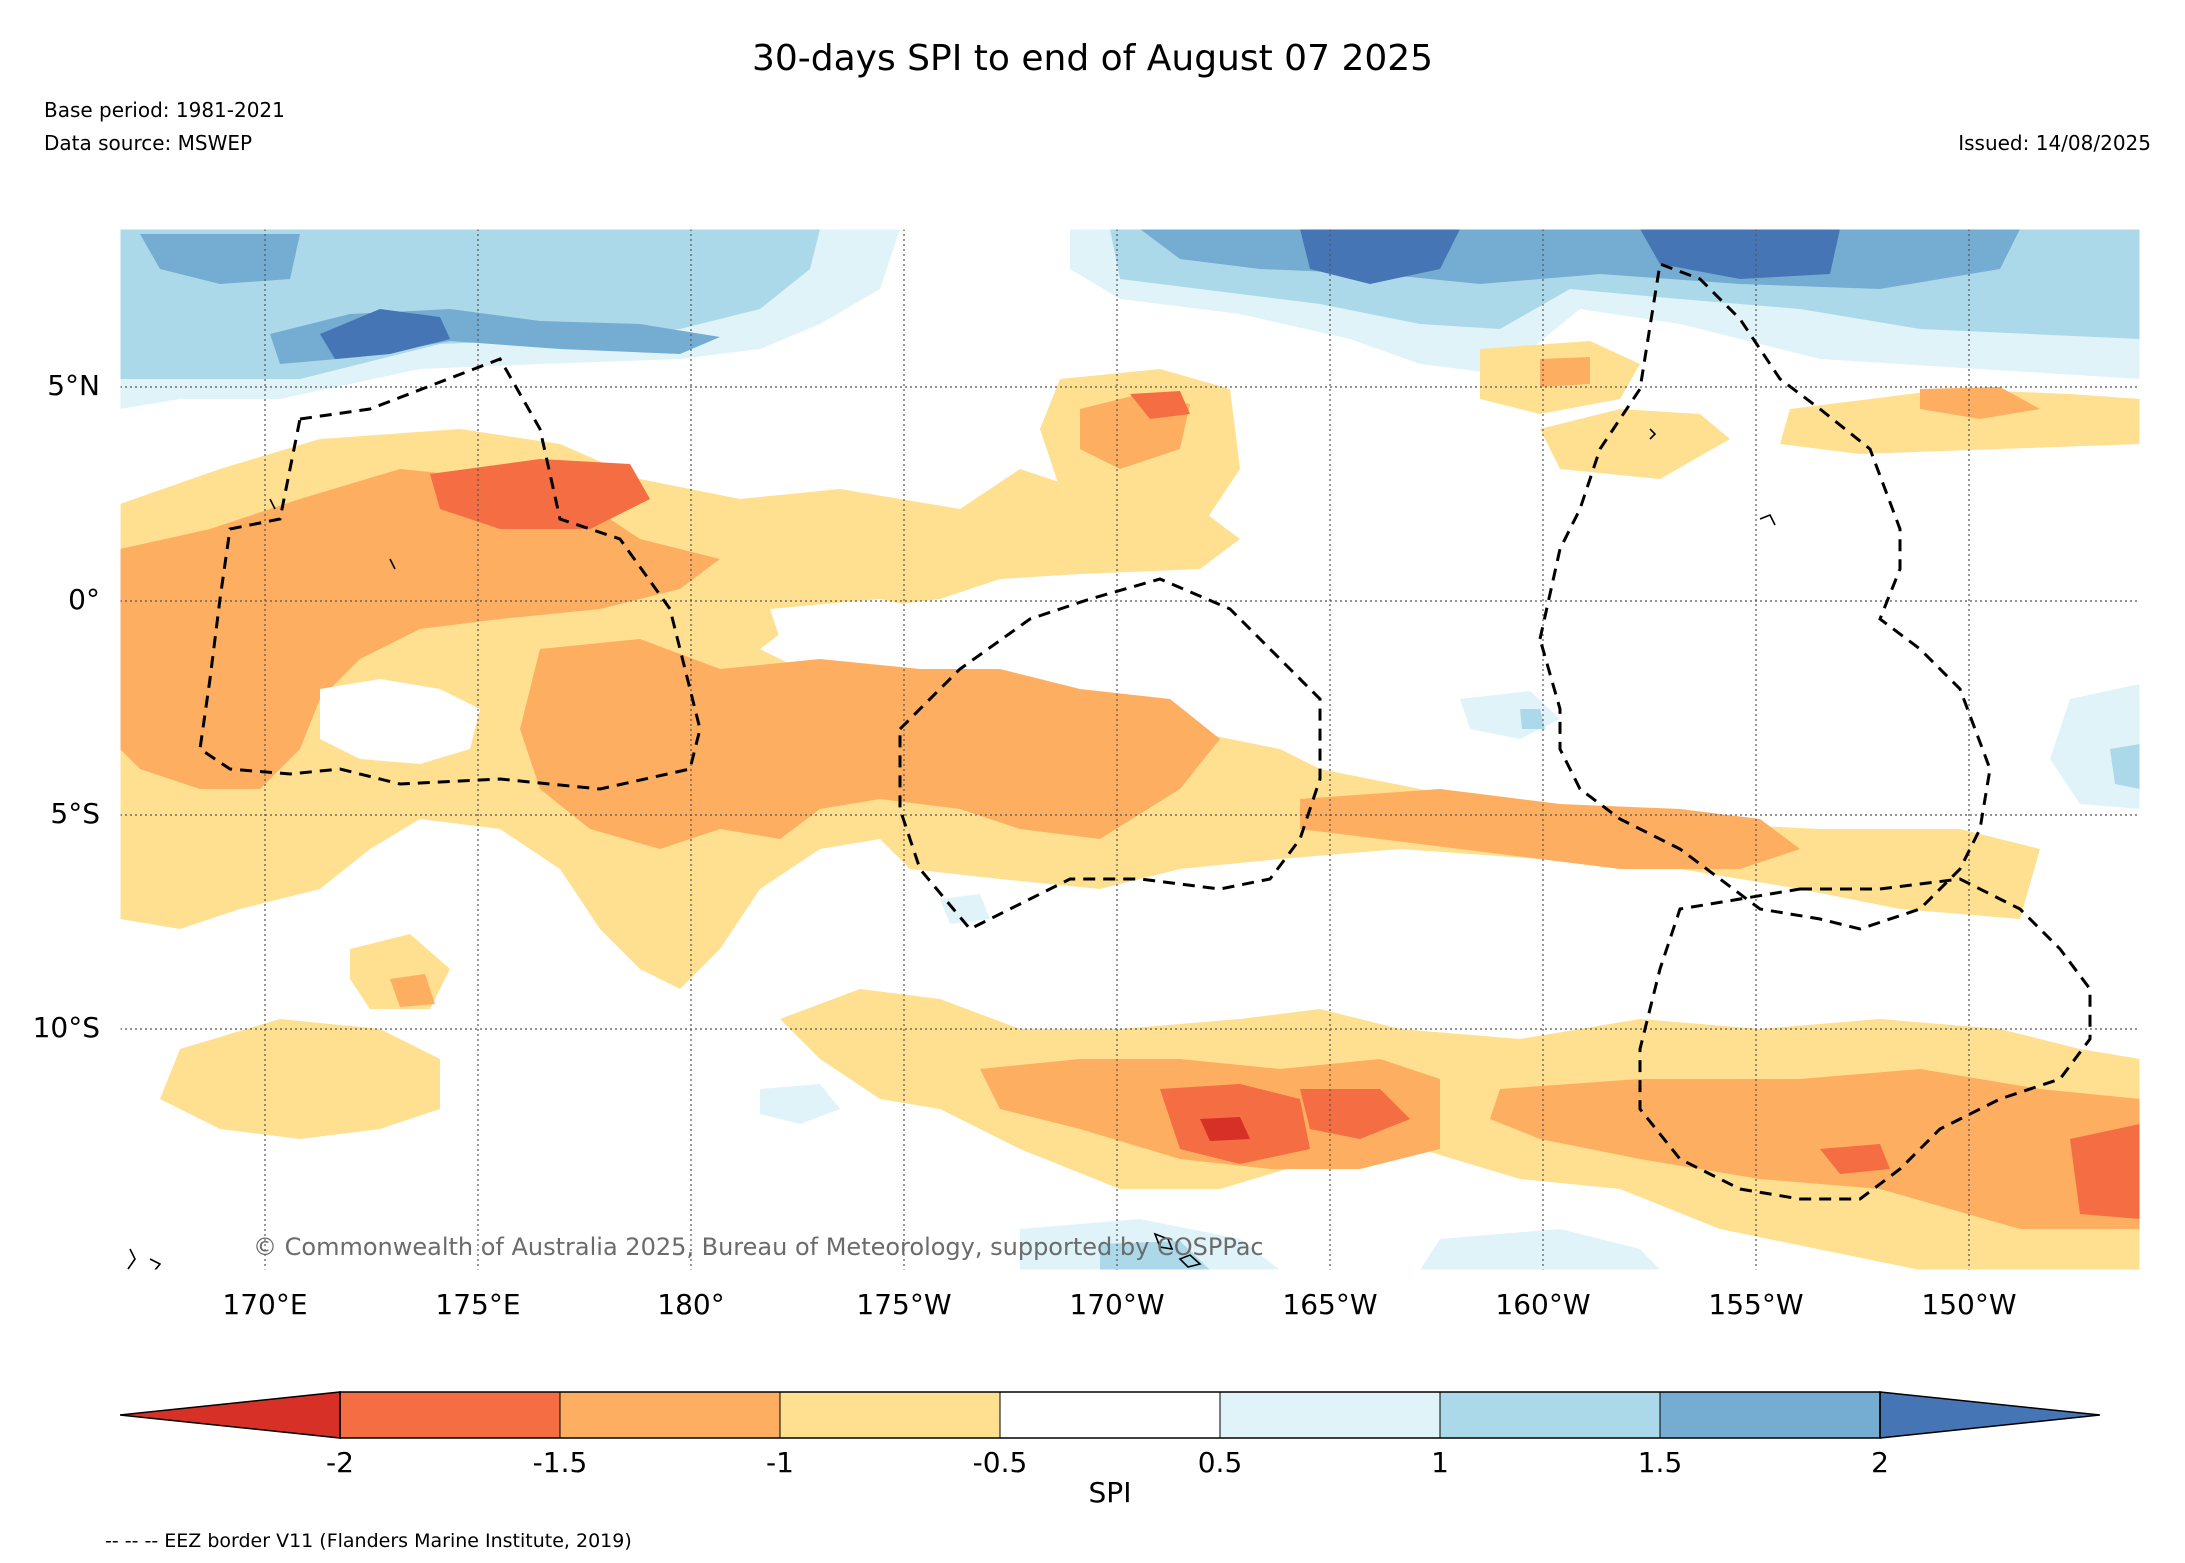 The image size is (2185, 1563). What do you see at coordinates (780, 1462) in the screenshot?
I see `colorbar-tick: -1` at bounding box center [780, 1462].